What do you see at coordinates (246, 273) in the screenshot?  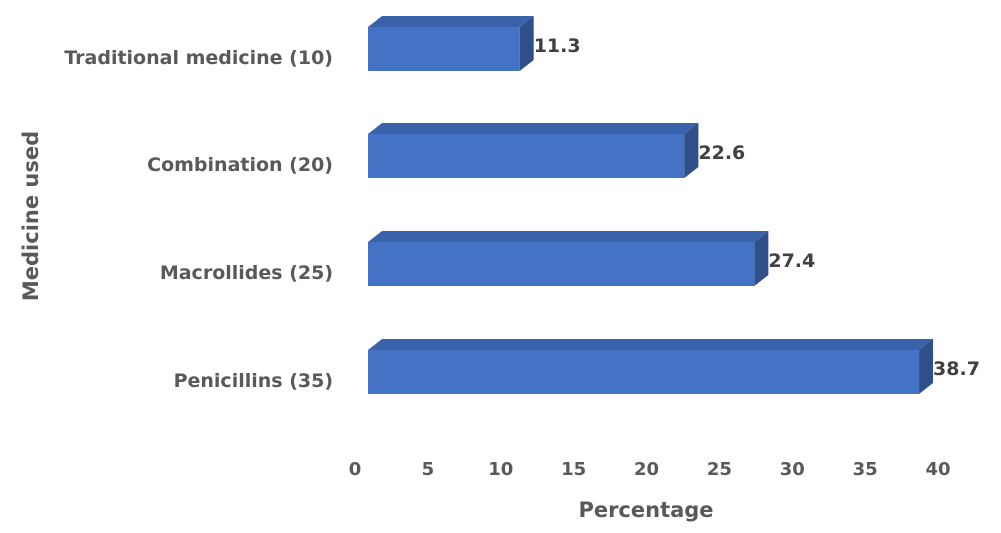 I see `category-label: Macrollides (25)` at bounding box center [246, 273].